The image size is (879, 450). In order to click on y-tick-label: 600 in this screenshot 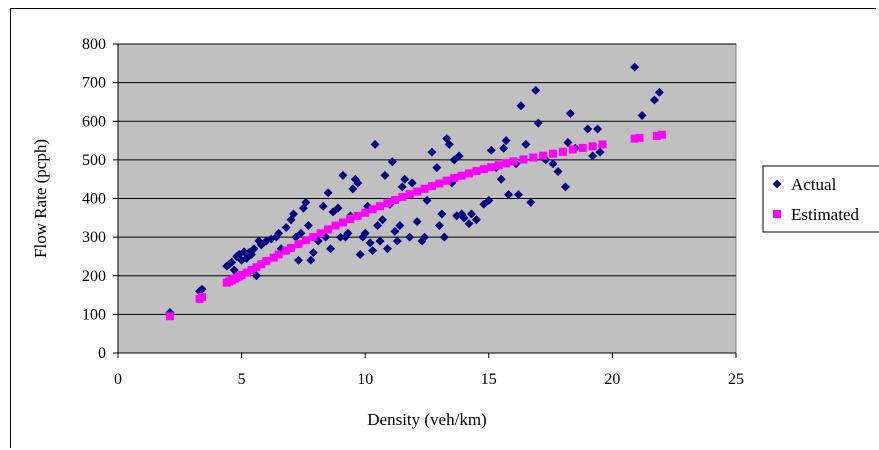, I will do `click(94, 121)`.